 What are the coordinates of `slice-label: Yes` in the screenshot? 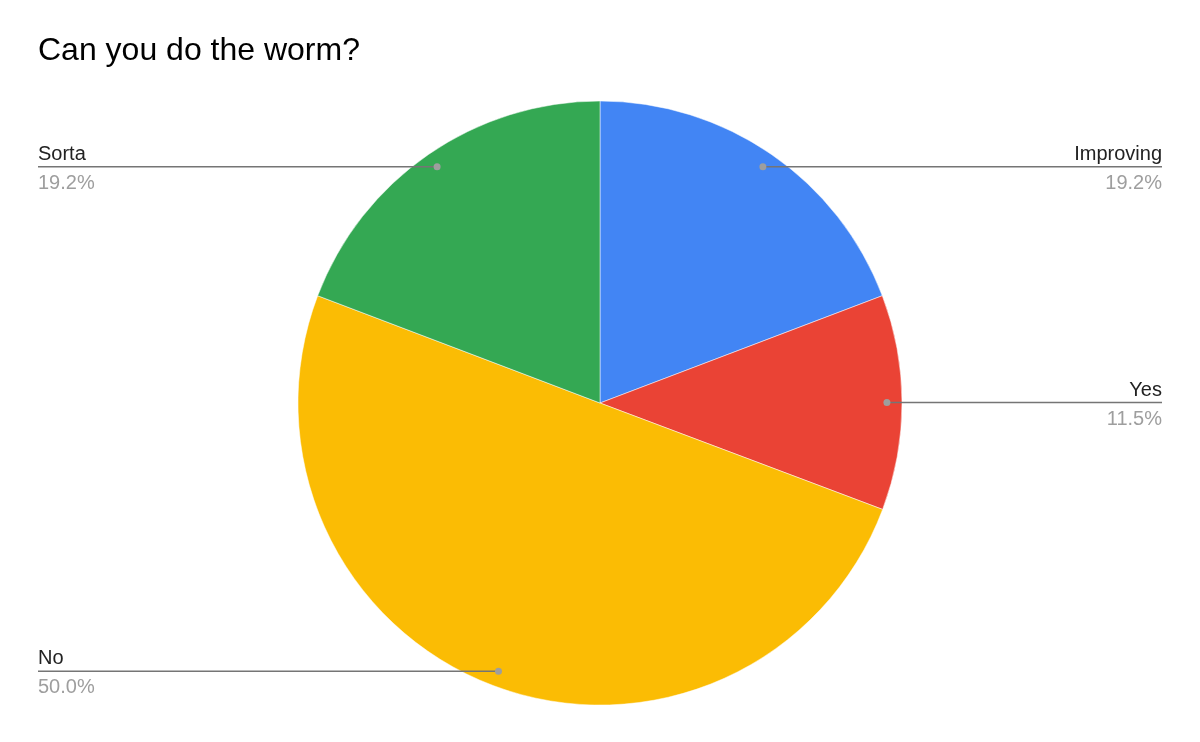 It's located at (1145, 388).